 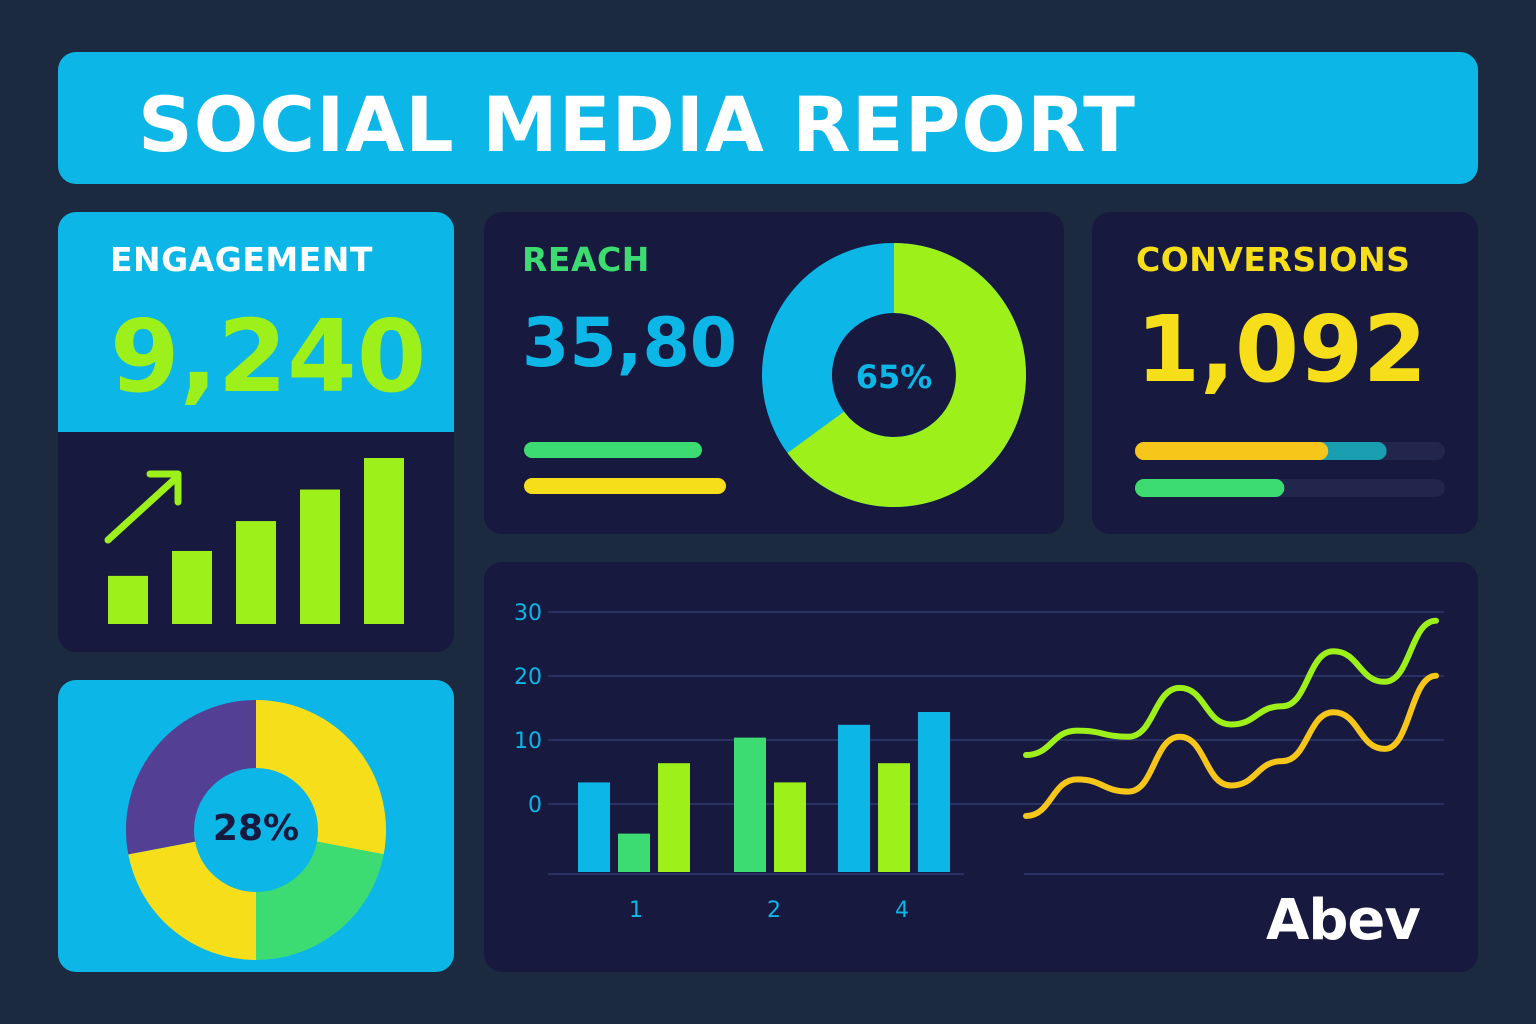 I want to click on x-tick-label: 2, so click(x=774, y=910).